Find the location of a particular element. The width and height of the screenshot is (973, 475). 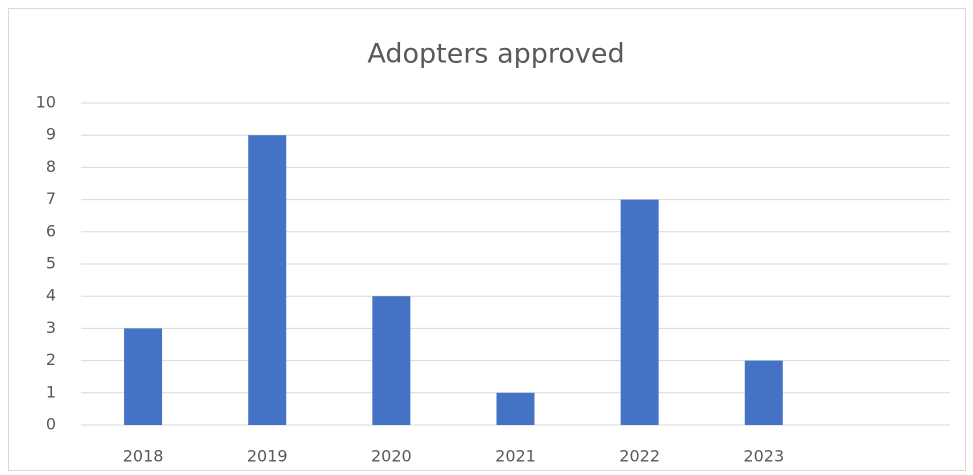

x-tick-label: 2022 is located at coordinates (639, 456).